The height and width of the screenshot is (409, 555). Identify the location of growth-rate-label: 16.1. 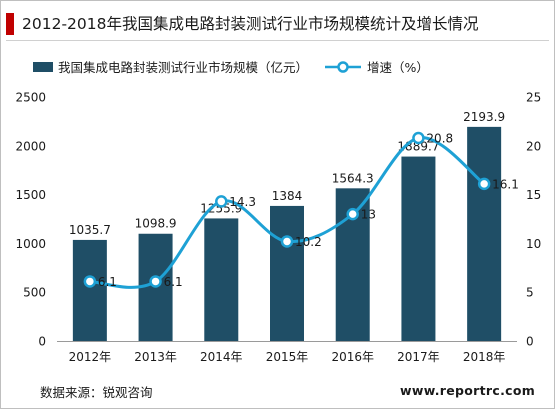
(505, 184).